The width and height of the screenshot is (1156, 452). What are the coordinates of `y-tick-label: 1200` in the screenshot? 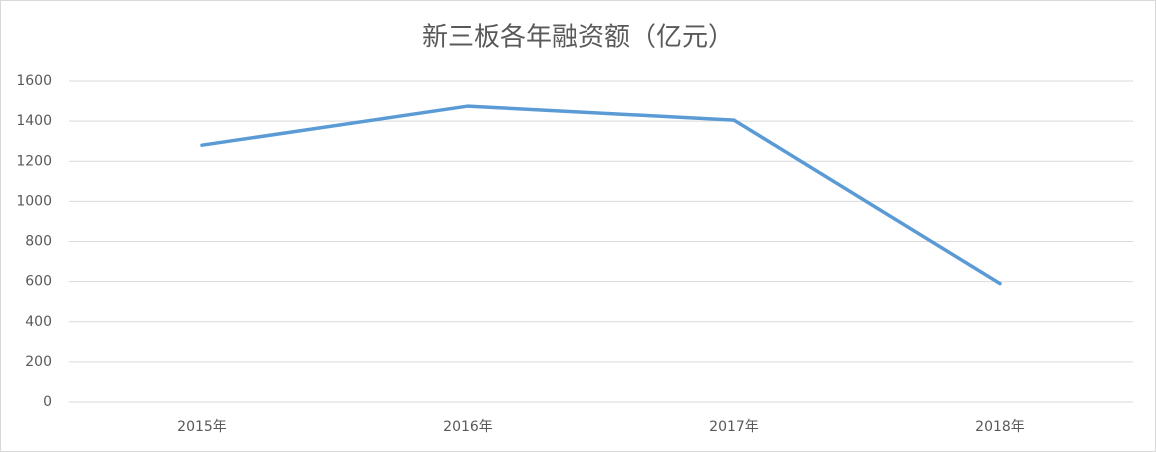 It's located at (34, 161).